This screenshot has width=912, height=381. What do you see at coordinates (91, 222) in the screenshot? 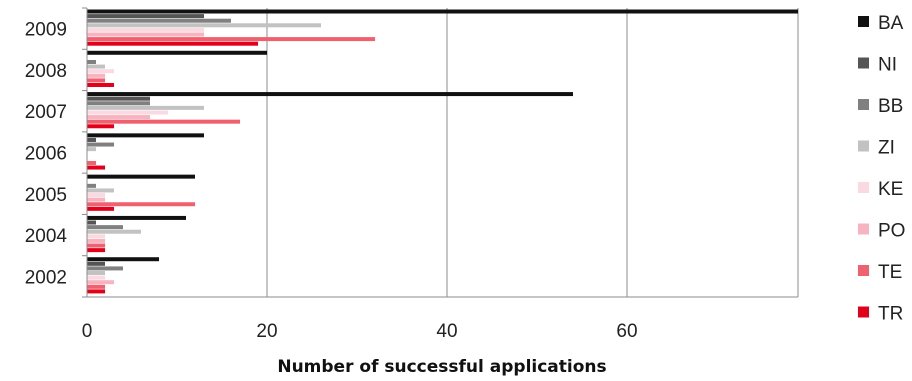
I see `bar-ni-2004` at bounding box center [91, 222].